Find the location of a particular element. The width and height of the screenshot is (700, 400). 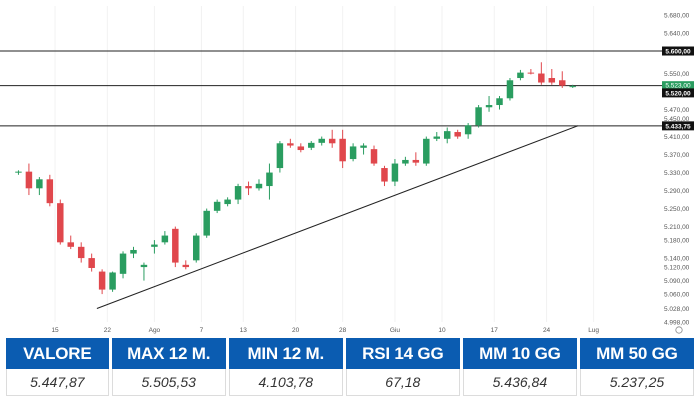

x-tick-label: 28 is located at coordinates (343, 330).